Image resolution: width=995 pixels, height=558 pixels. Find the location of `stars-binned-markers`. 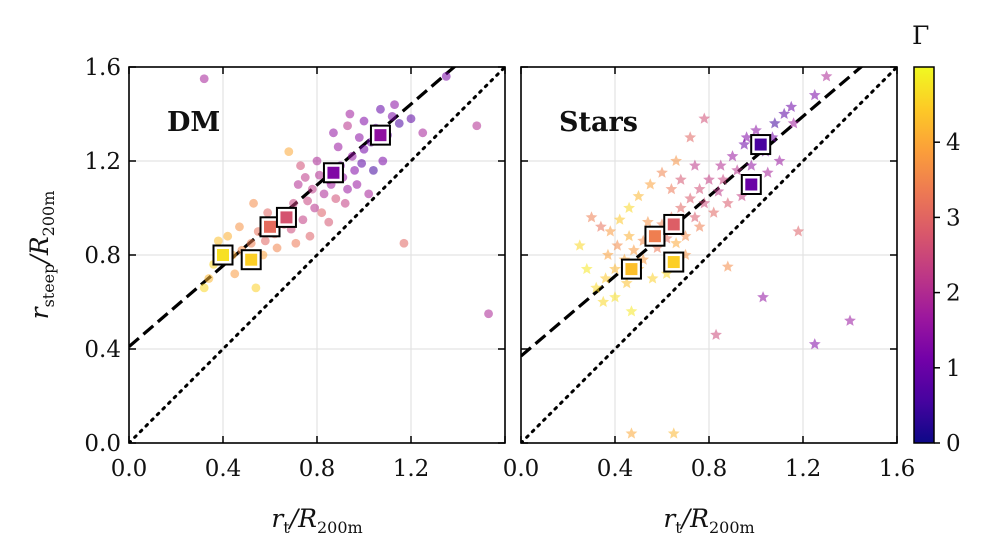

stars-binned-markers is located at coordinates (696, 207).